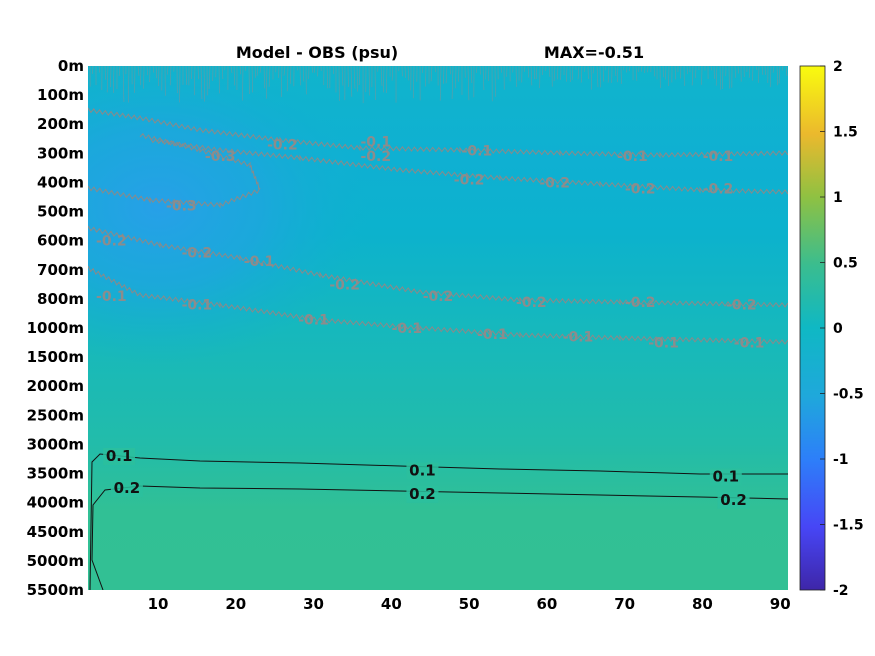 The height and width of the screenshot is (656, 875). What do you see at coordinates (55, 532) in the screenshot?
I see `y-tick-label: 4500m` at bounding box center [55, 532].